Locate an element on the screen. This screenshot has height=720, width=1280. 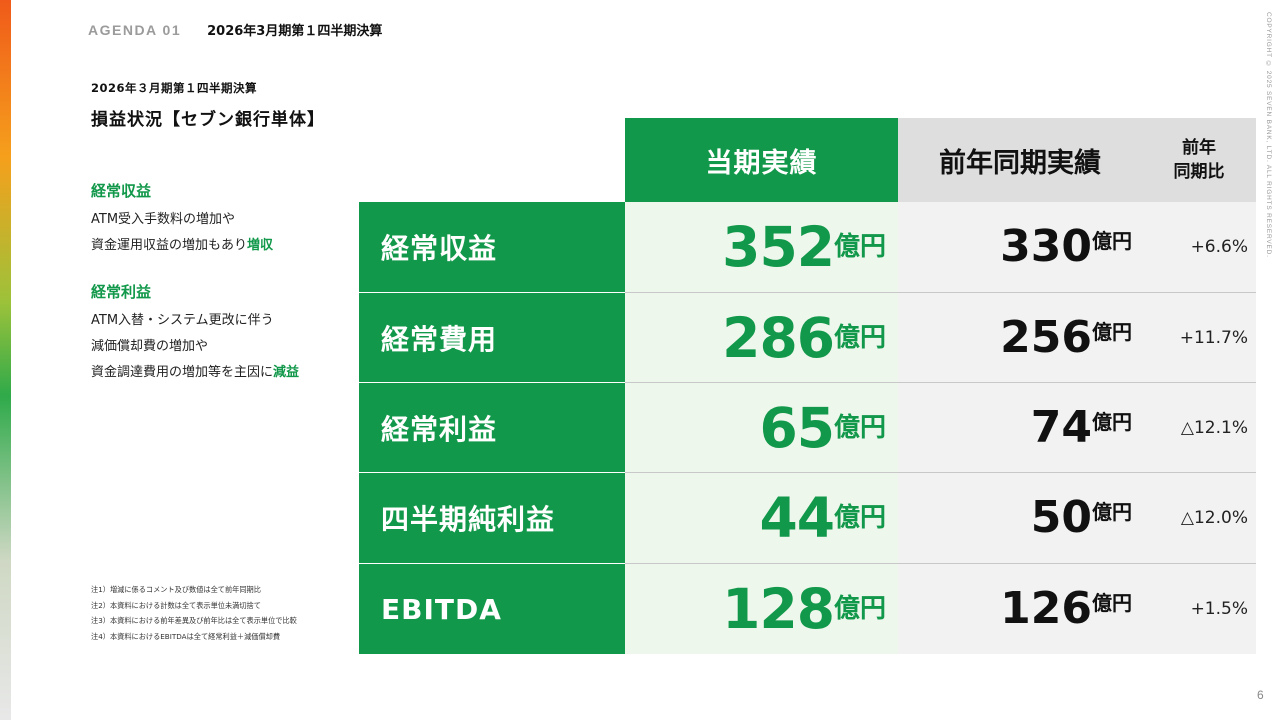
yoy-value: △12.0% is located at coordinates (1199, 518).